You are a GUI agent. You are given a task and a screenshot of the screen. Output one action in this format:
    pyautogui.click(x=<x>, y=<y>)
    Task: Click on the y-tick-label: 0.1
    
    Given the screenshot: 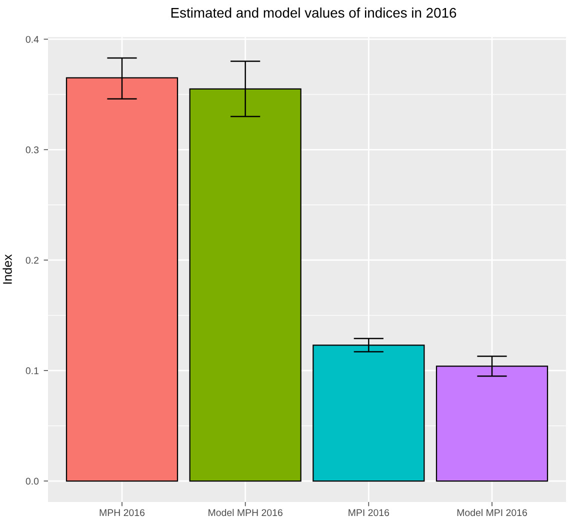 What is the action you would take?
    pyautogui.click(x=32, y=370)
    